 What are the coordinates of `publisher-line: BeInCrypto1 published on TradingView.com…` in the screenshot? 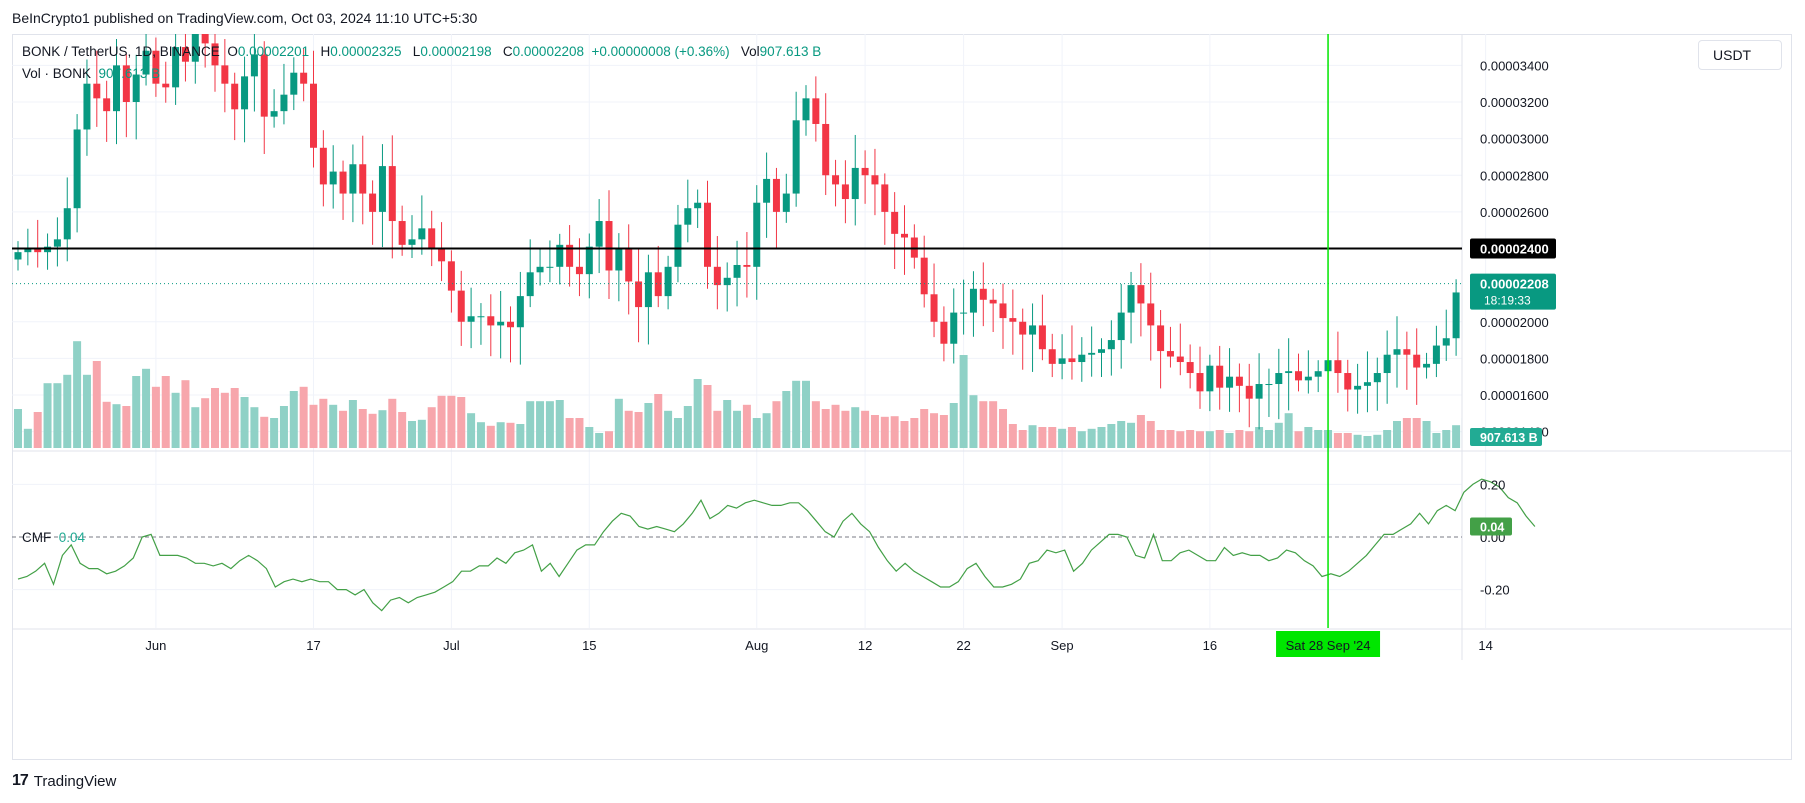 It's located at (245, 18).